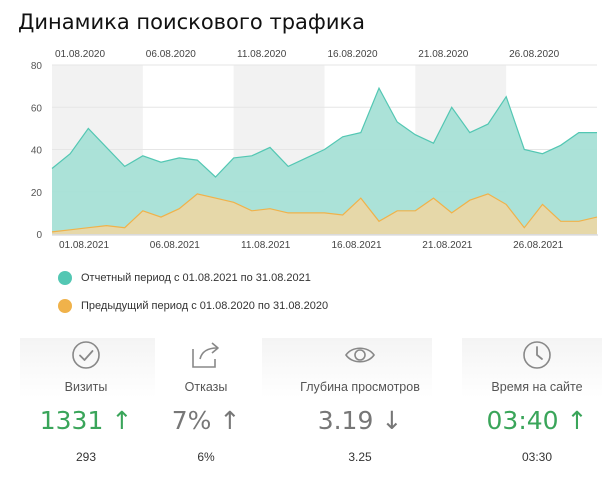 The image size is (616, 485). I want to click on legend-current-swatch, so click(65, 278).